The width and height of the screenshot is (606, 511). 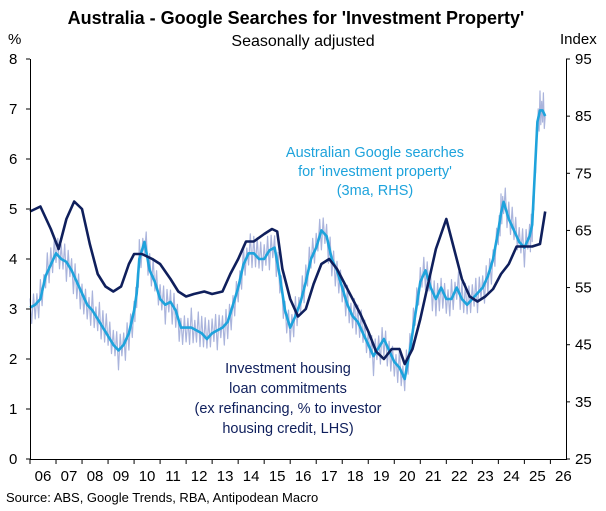 I want to click on annotation-loans-line-4: housing credit, LHS), so click(x=287, y=429).